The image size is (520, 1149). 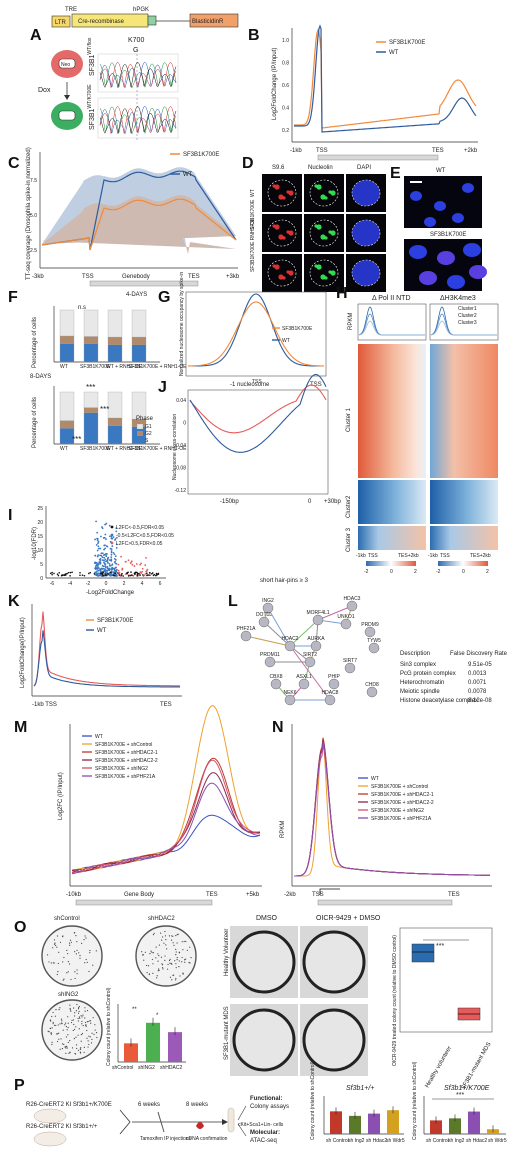 I want to click on i-legend-up-dot, so click(x=112, y=543).